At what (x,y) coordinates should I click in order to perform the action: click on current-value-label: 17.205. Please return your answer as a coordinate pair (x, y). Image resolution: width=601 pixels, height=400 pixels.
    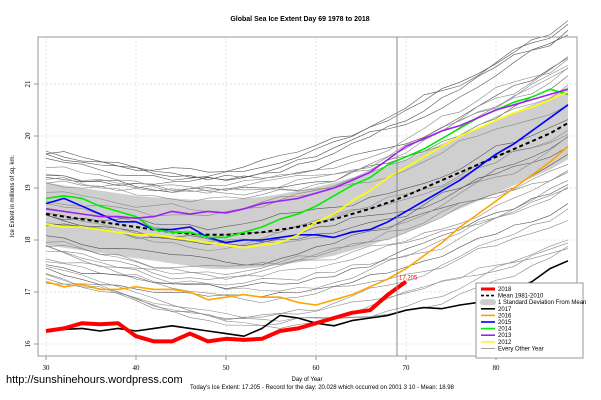
    Looking at the image, I should click on (408, 278).